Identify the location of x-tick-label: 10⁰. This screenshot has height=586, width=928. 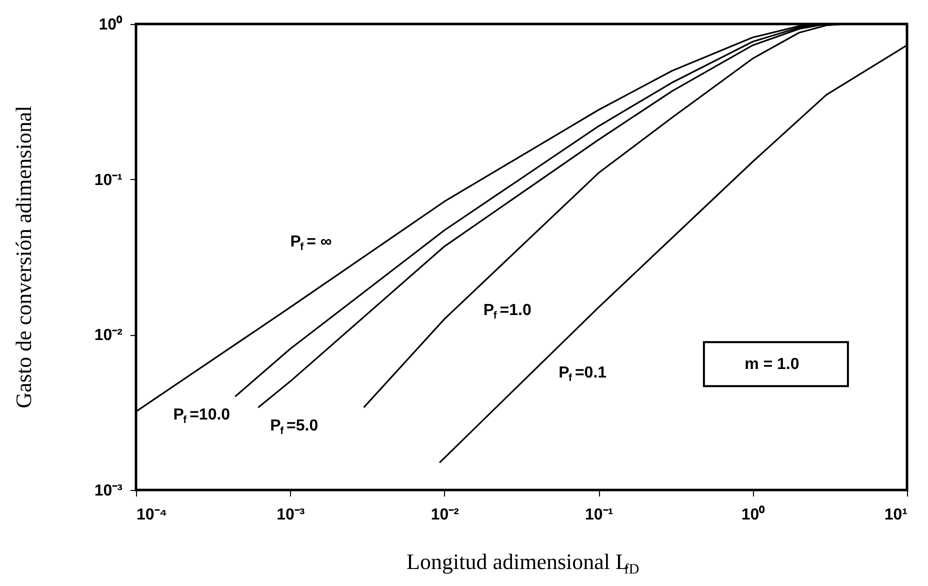
(753, 515).